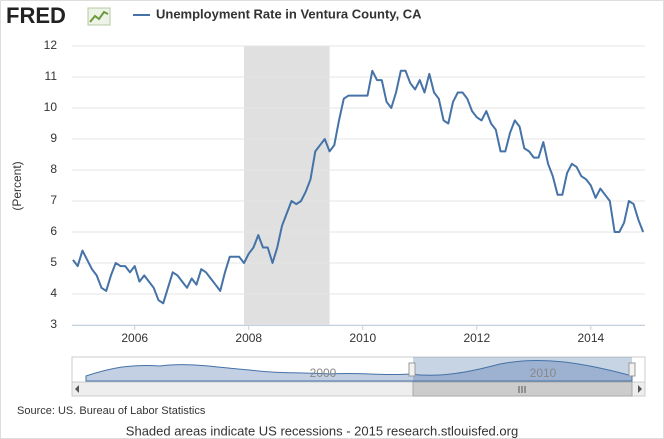  I want to click on scroll-left, so click(77, 389).